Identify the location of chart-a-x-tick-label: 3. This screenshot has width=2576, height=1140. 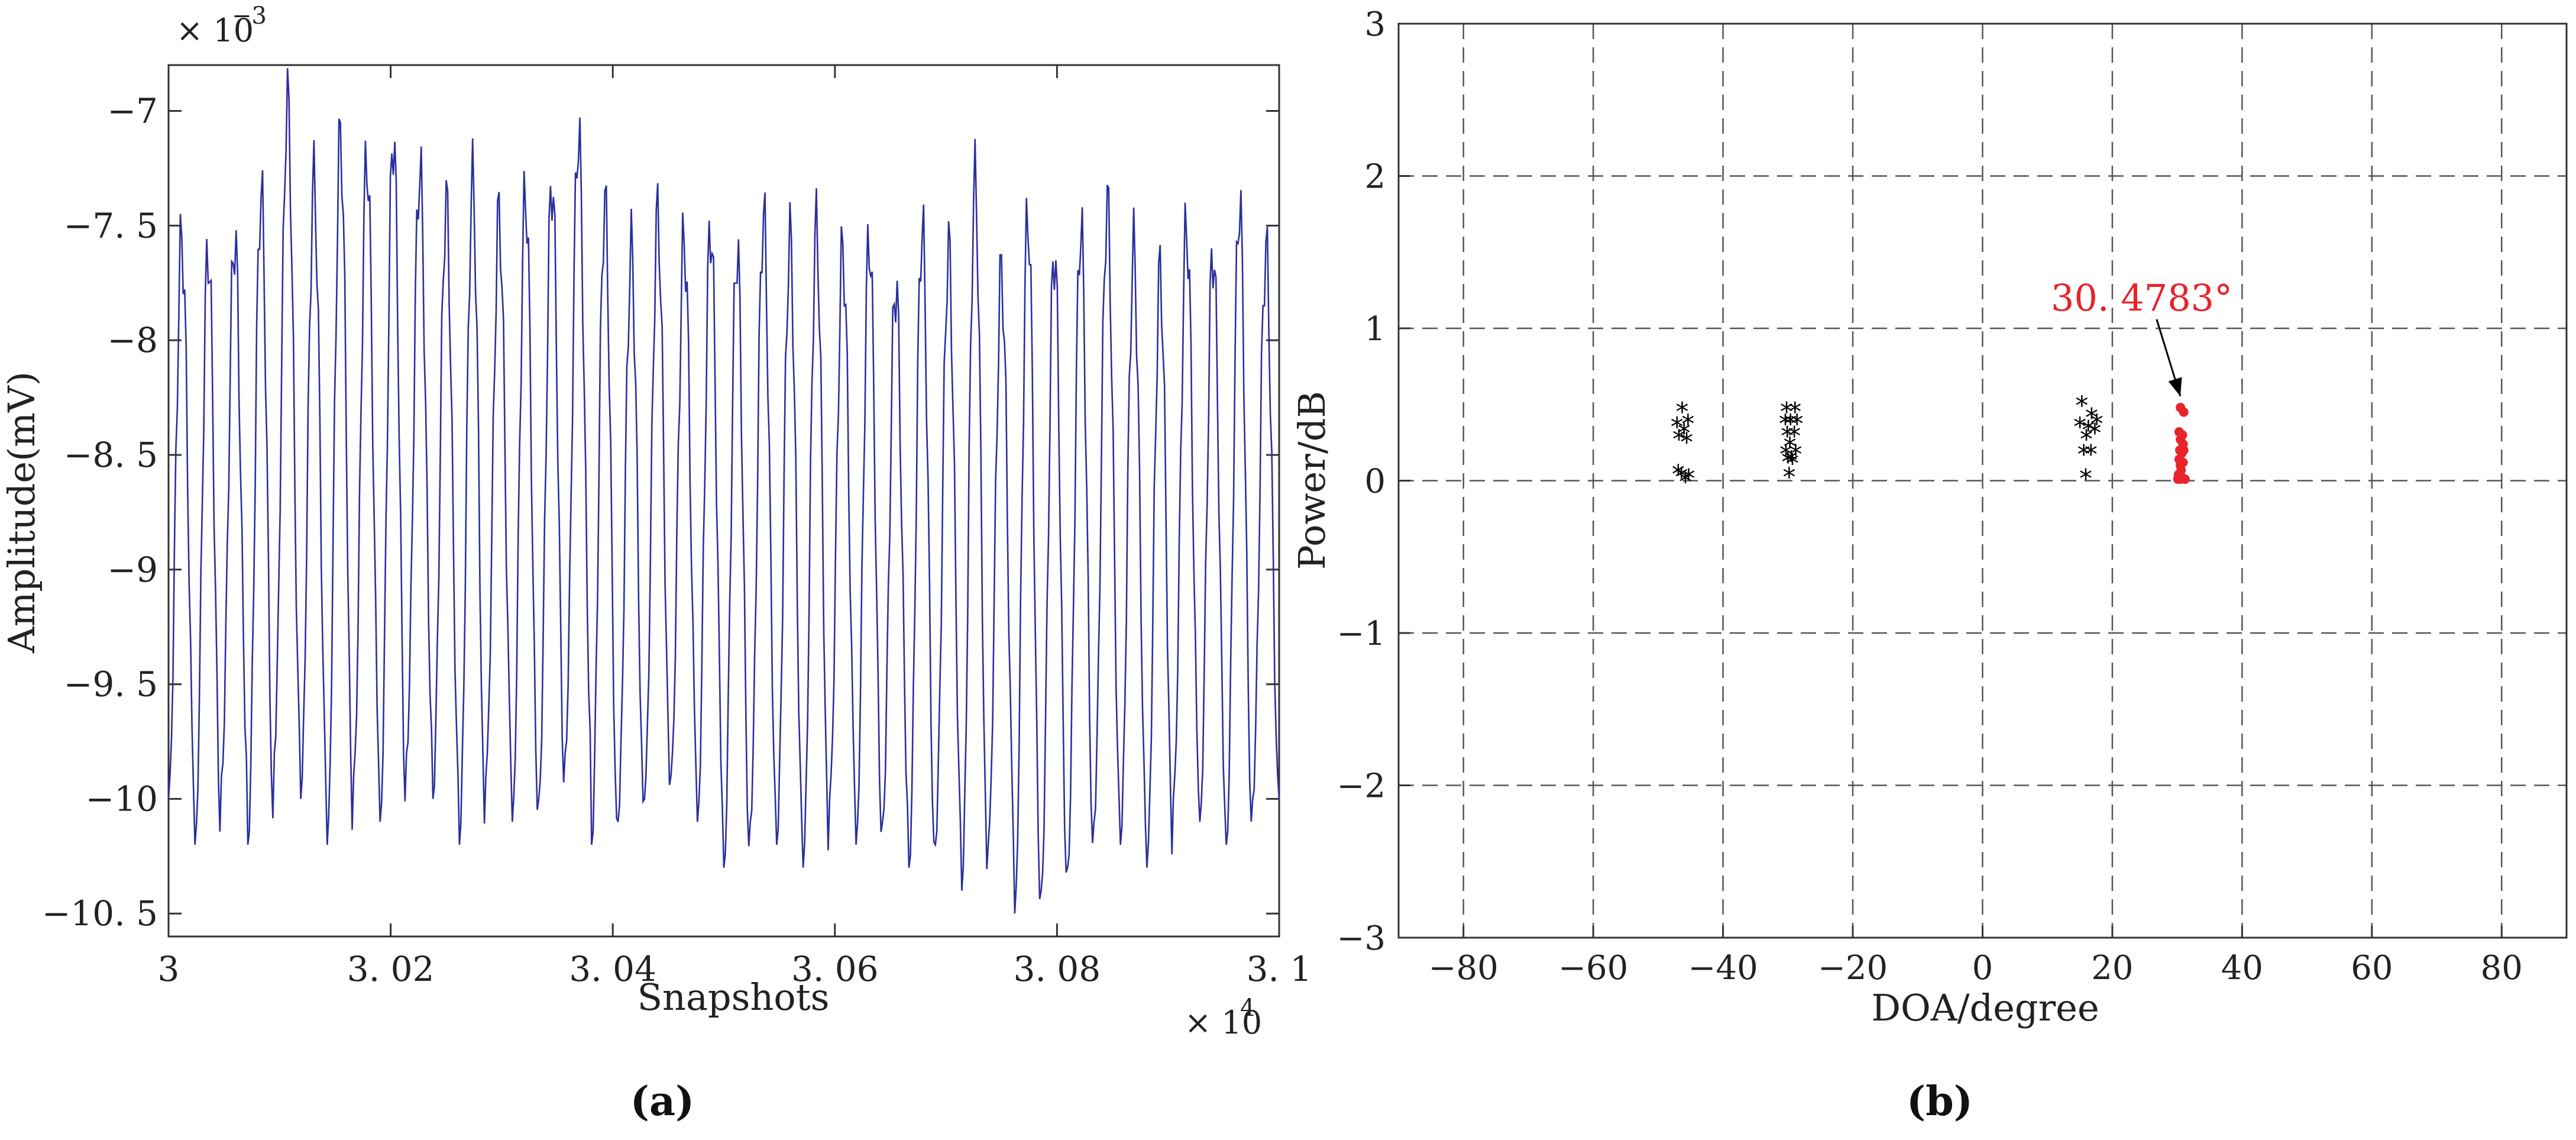
(169, 969).